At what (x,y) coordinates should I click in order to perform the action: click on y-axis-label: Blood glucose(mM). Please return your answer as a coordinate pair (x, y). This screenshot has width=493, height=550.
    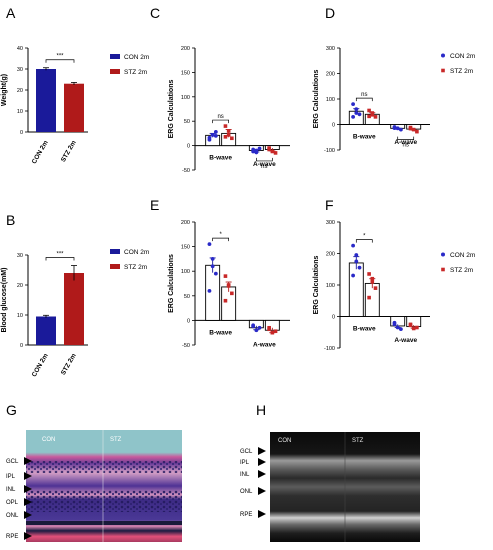
    Looking at the image, I should click on (4, 300).